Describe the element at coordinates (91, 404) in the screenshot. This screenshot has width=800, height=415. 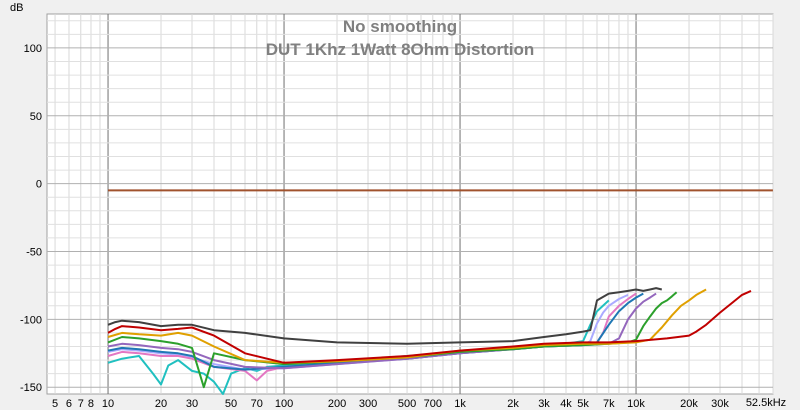
I see `x-tick-label: 8` at that location.